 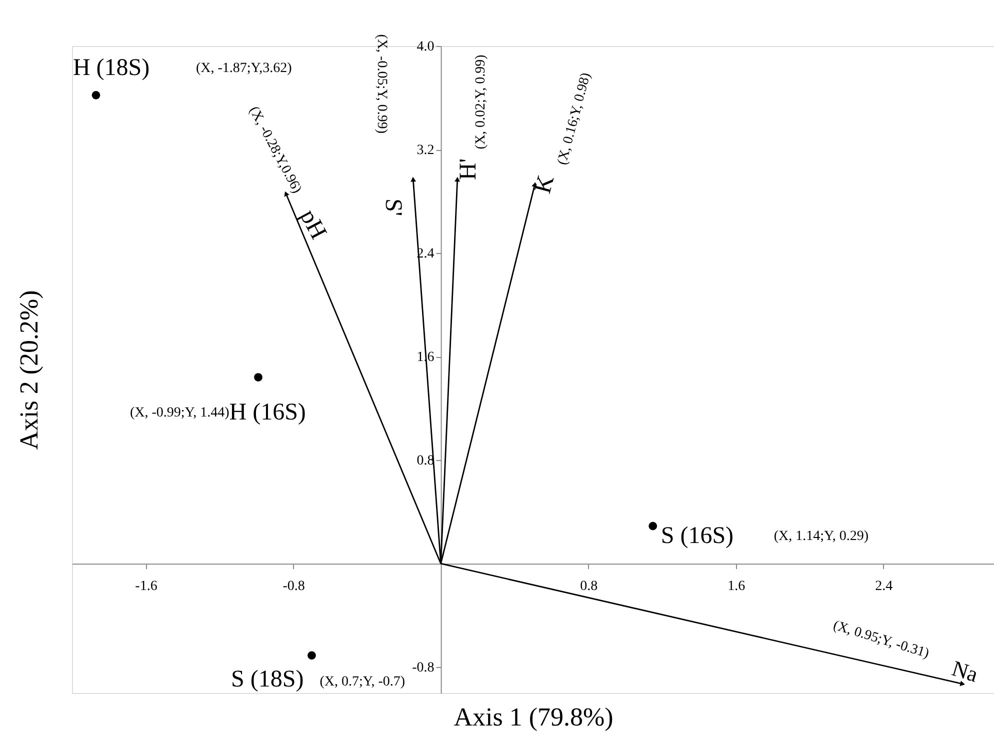 What do you see at coordinates (884, 586) in the screenshot?
I see `x-tick-label: 2.4` at bounding box center [884, 586].